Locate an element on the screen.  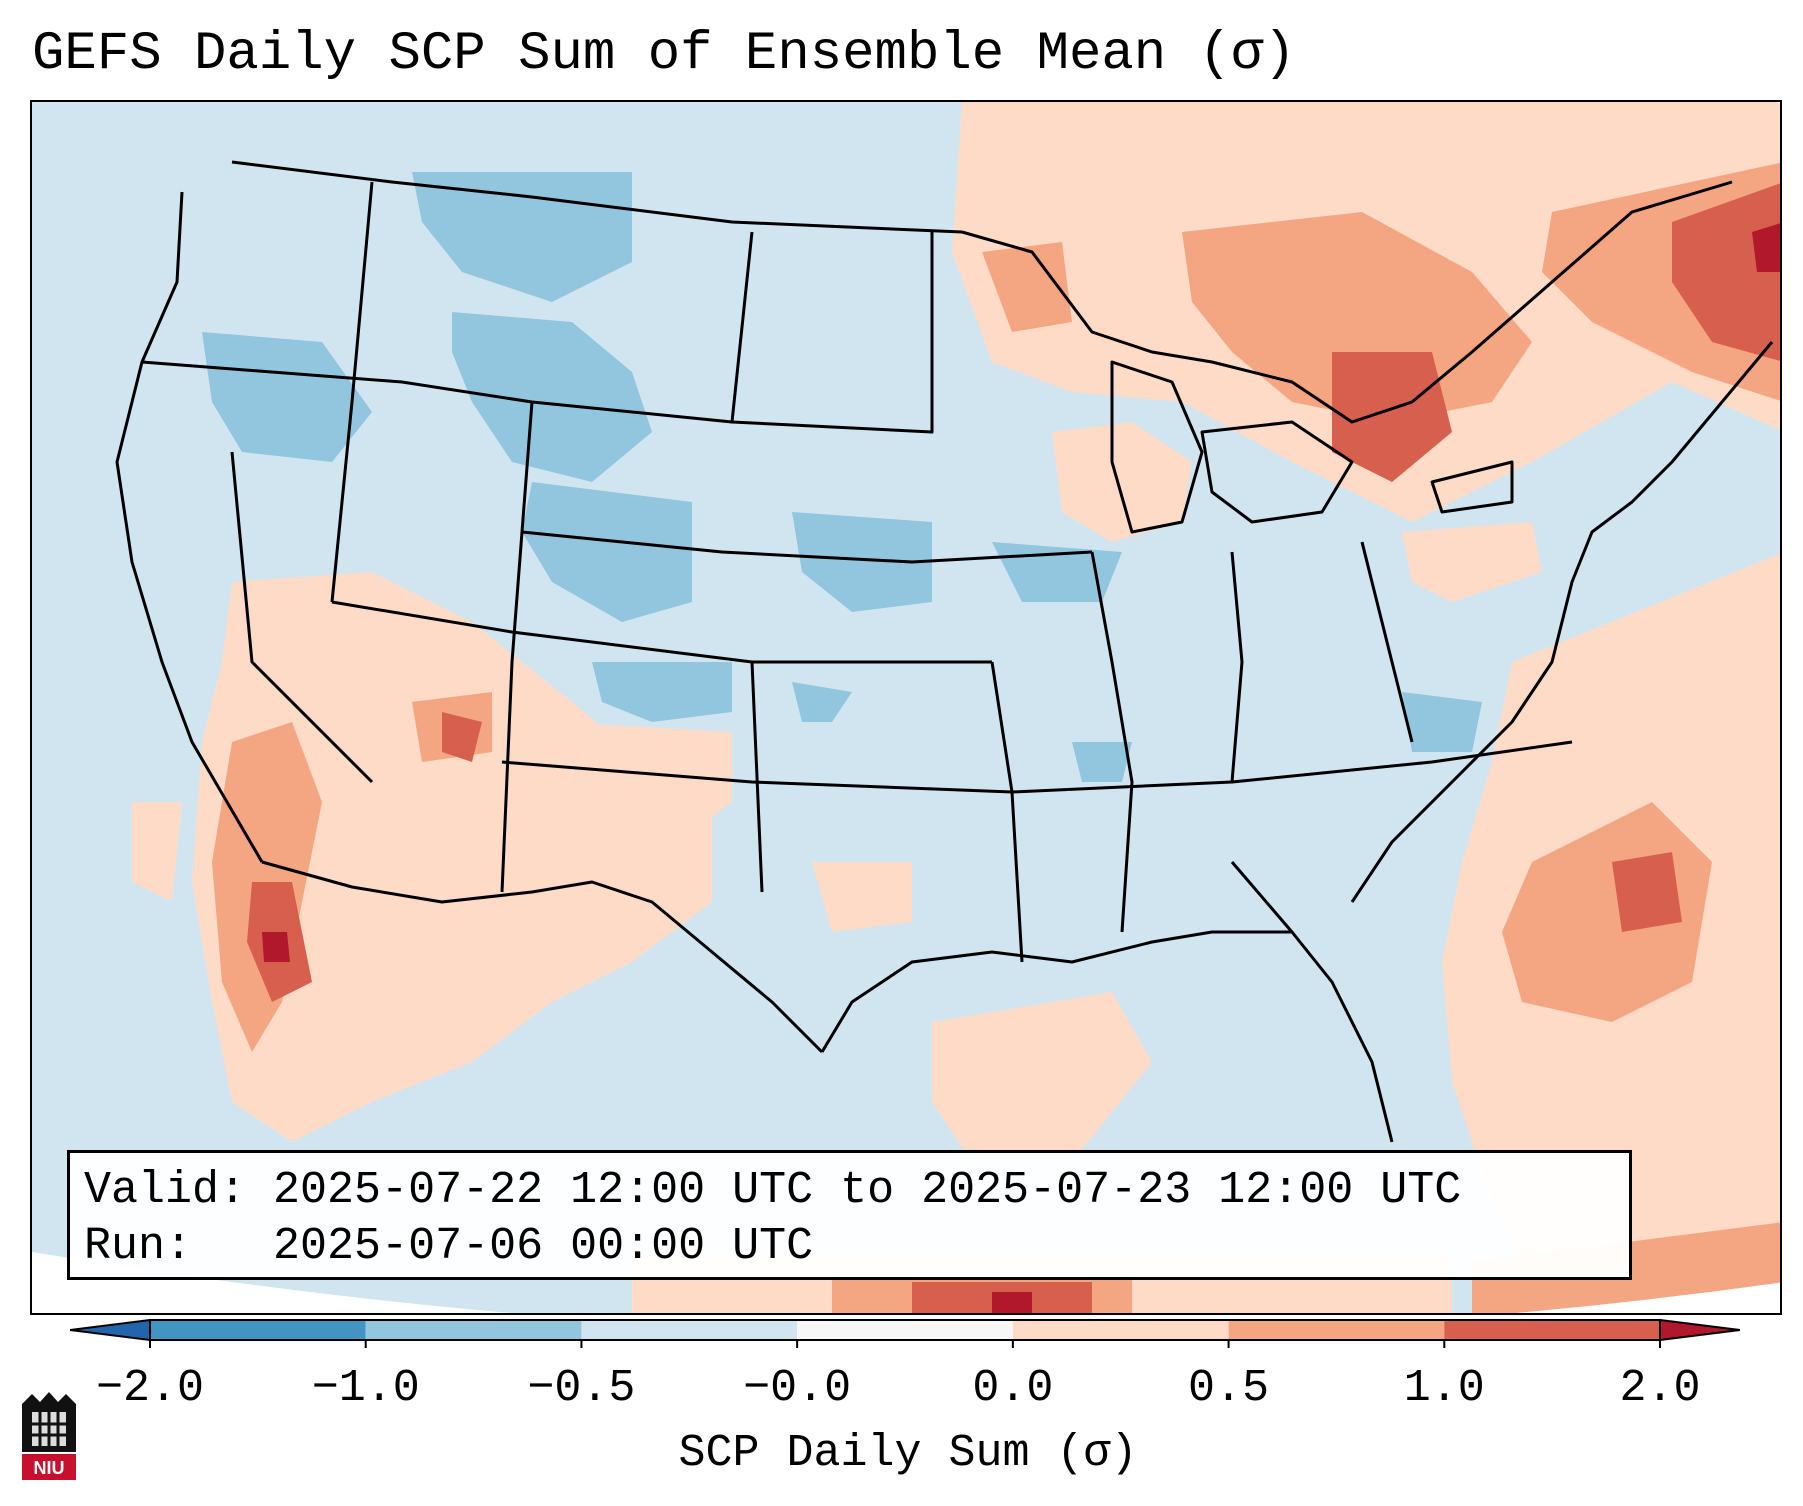
valid-label: Valid: is located at coordinates (165, 1190).